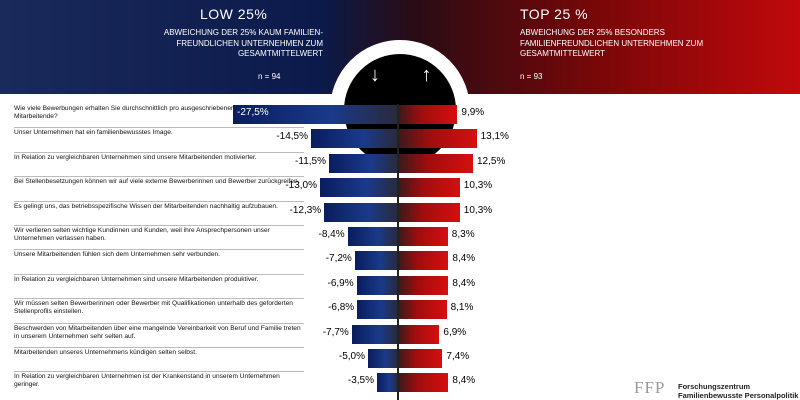  I want to click on top-value-label: 6,9%, so click(455, 332).